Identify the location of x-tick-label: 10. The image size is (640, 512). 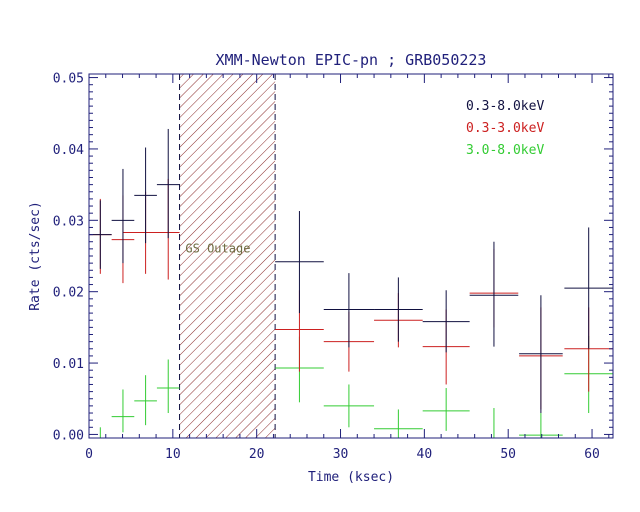
(173, 454).